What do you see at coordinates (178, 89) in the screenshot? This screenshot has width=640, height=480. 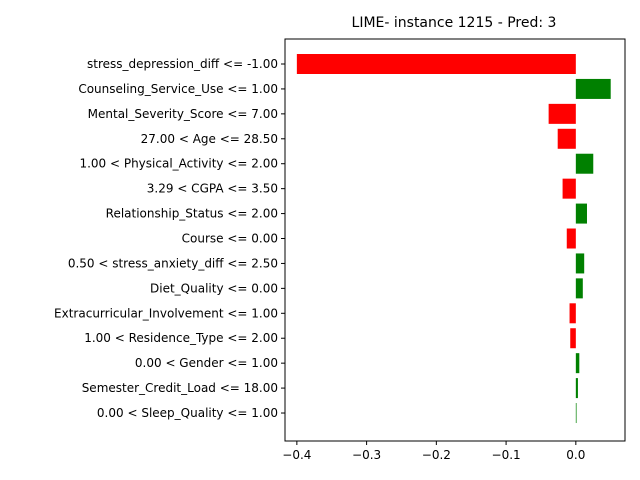 I see `ytick-label-1: Counseling_Service_Use <= 1.00` at bounding box center [178, 89].